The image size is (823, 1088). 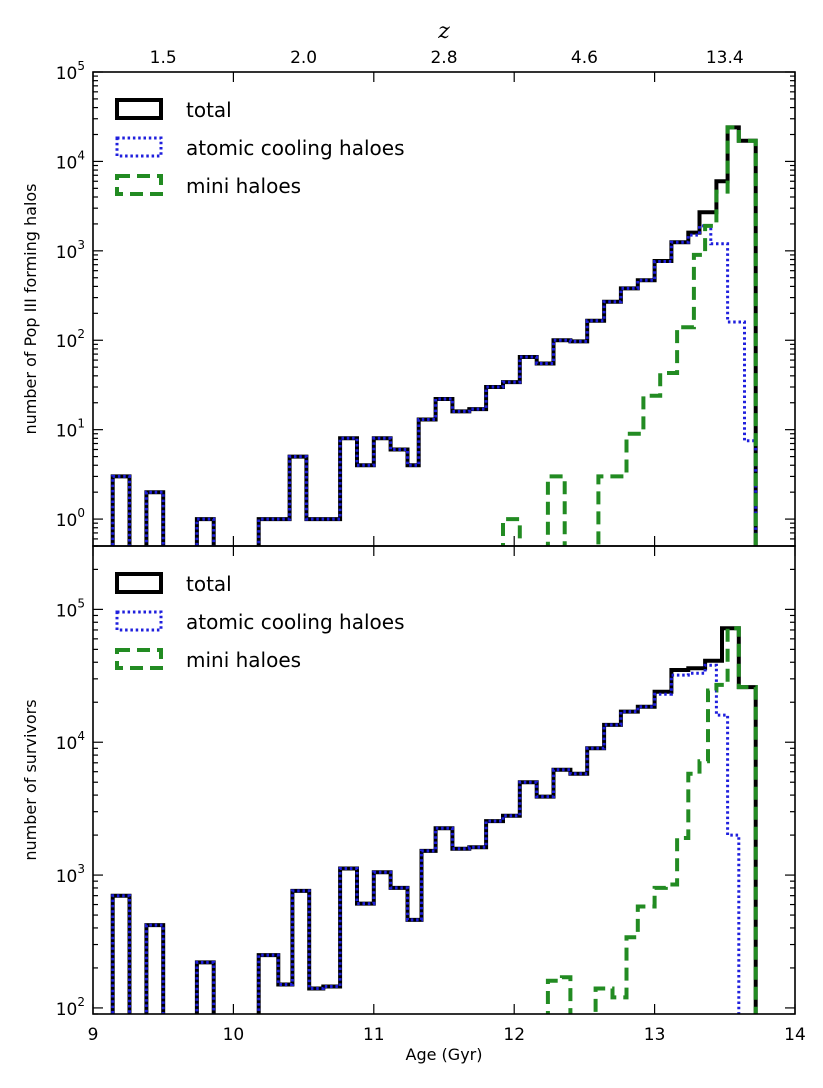 I want to click on bottom-ytick-label: 10⁵, so click(x=70, y=608).